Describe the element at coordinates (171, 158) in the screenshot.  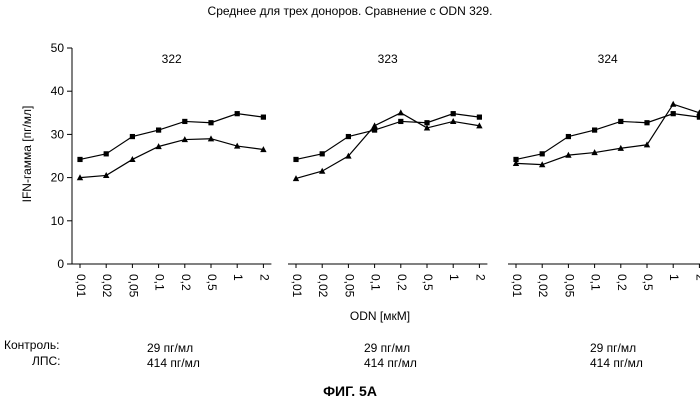
I see `series-line-triangle` at that location.